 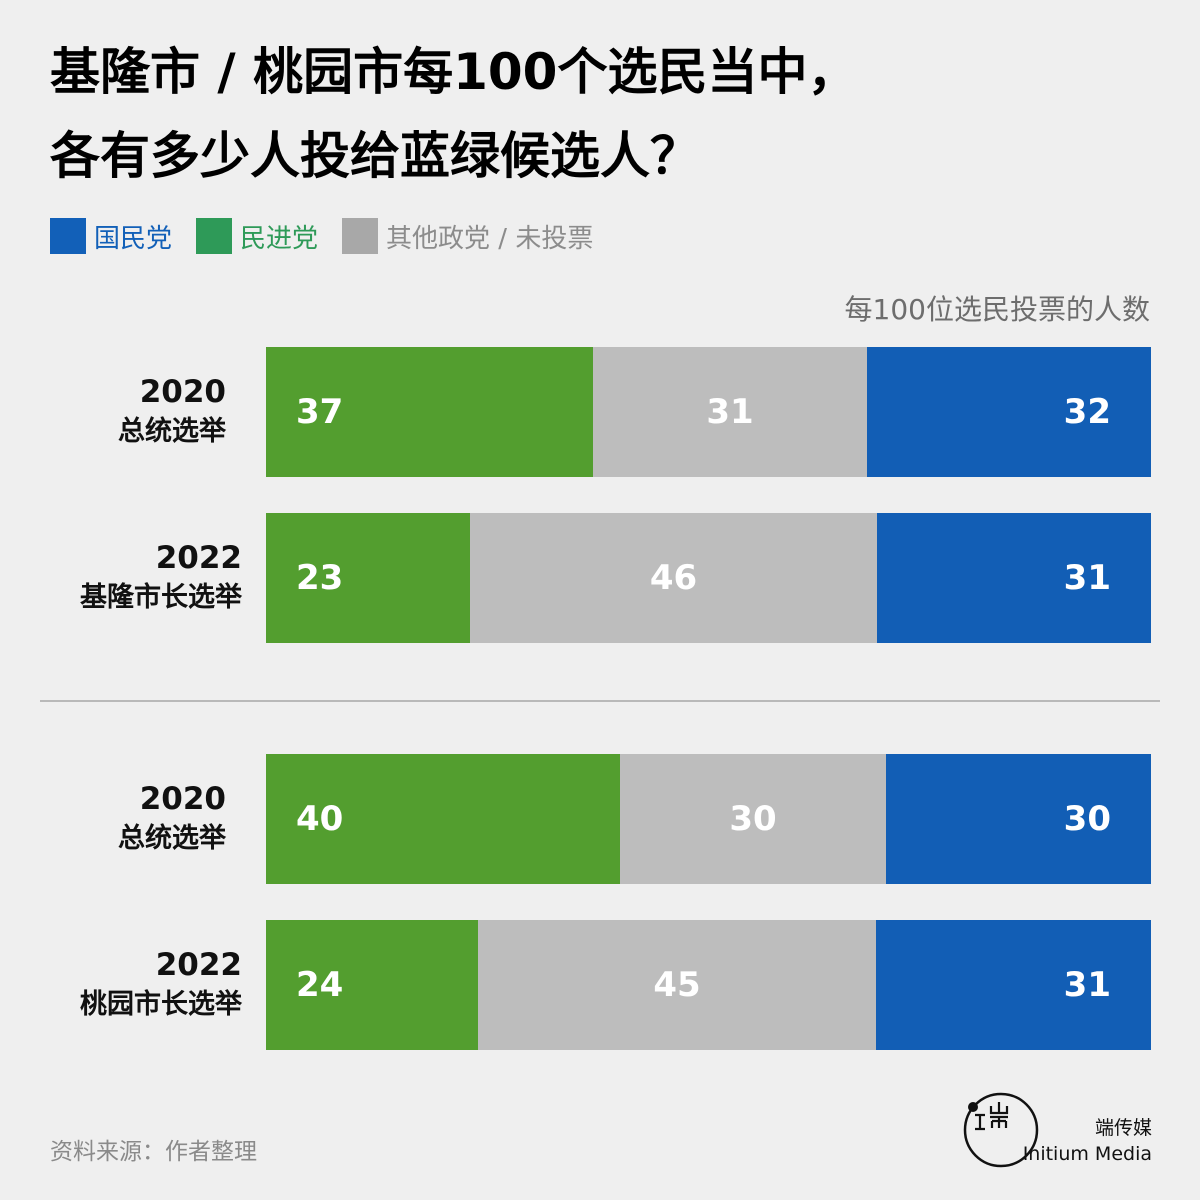 What do you see at coordinates (113, 819) in the screenshot?
I see `row-label-taoyuan-2020: 2020 总统选举` at bounding box center [113, 819].